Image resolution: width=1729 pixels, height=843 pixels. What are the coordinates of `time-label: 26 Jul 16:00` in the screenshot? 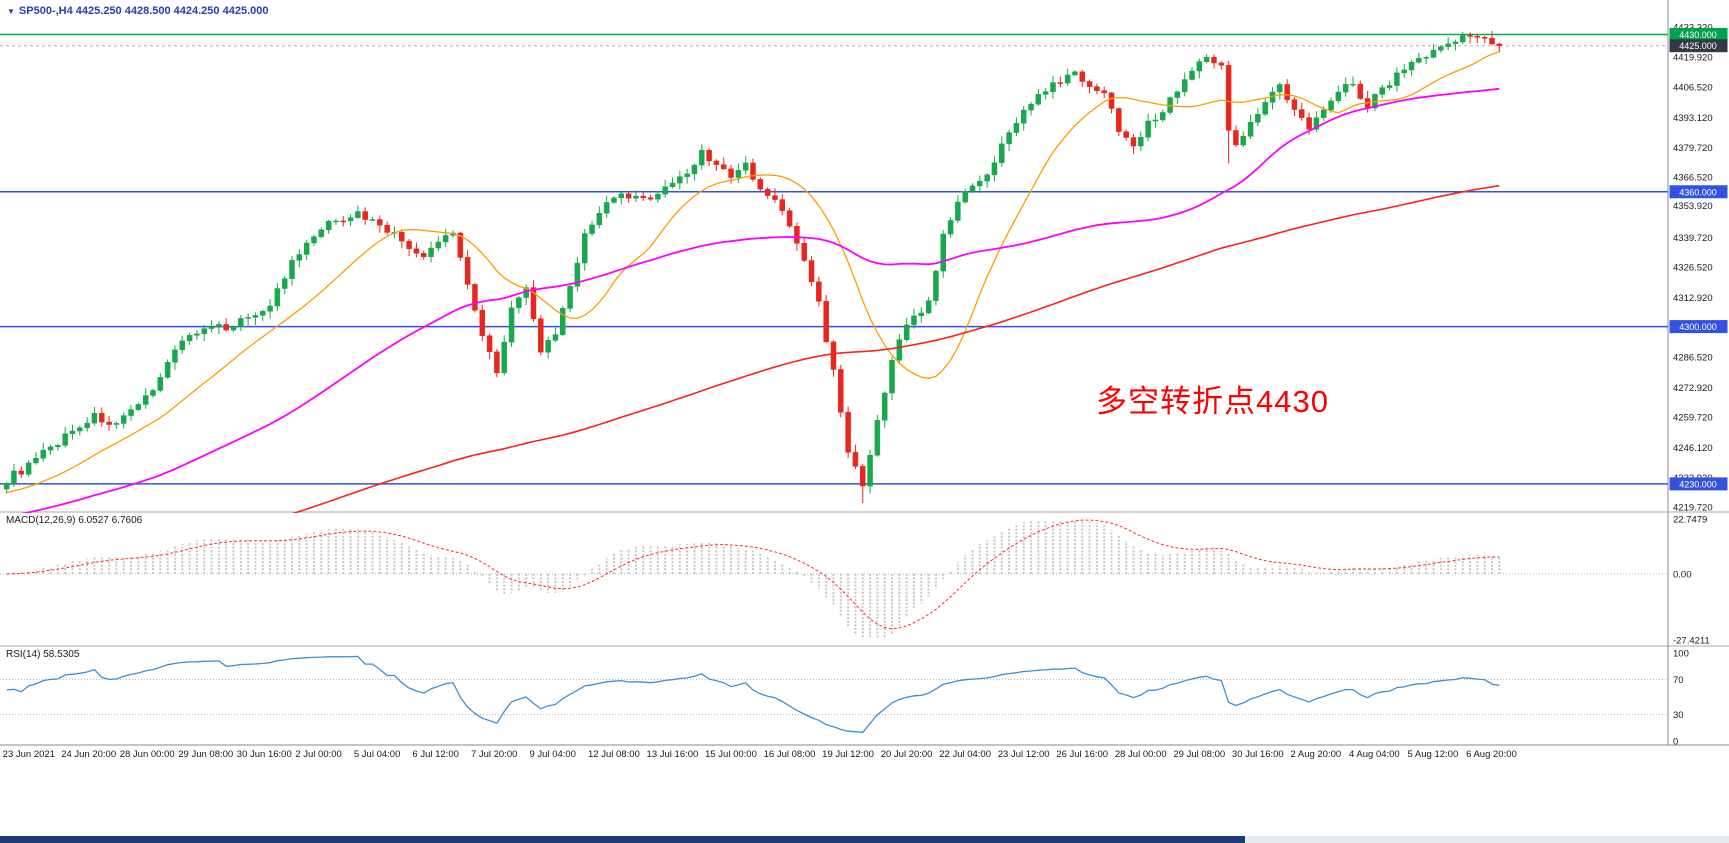 It's located at (1082, 754).